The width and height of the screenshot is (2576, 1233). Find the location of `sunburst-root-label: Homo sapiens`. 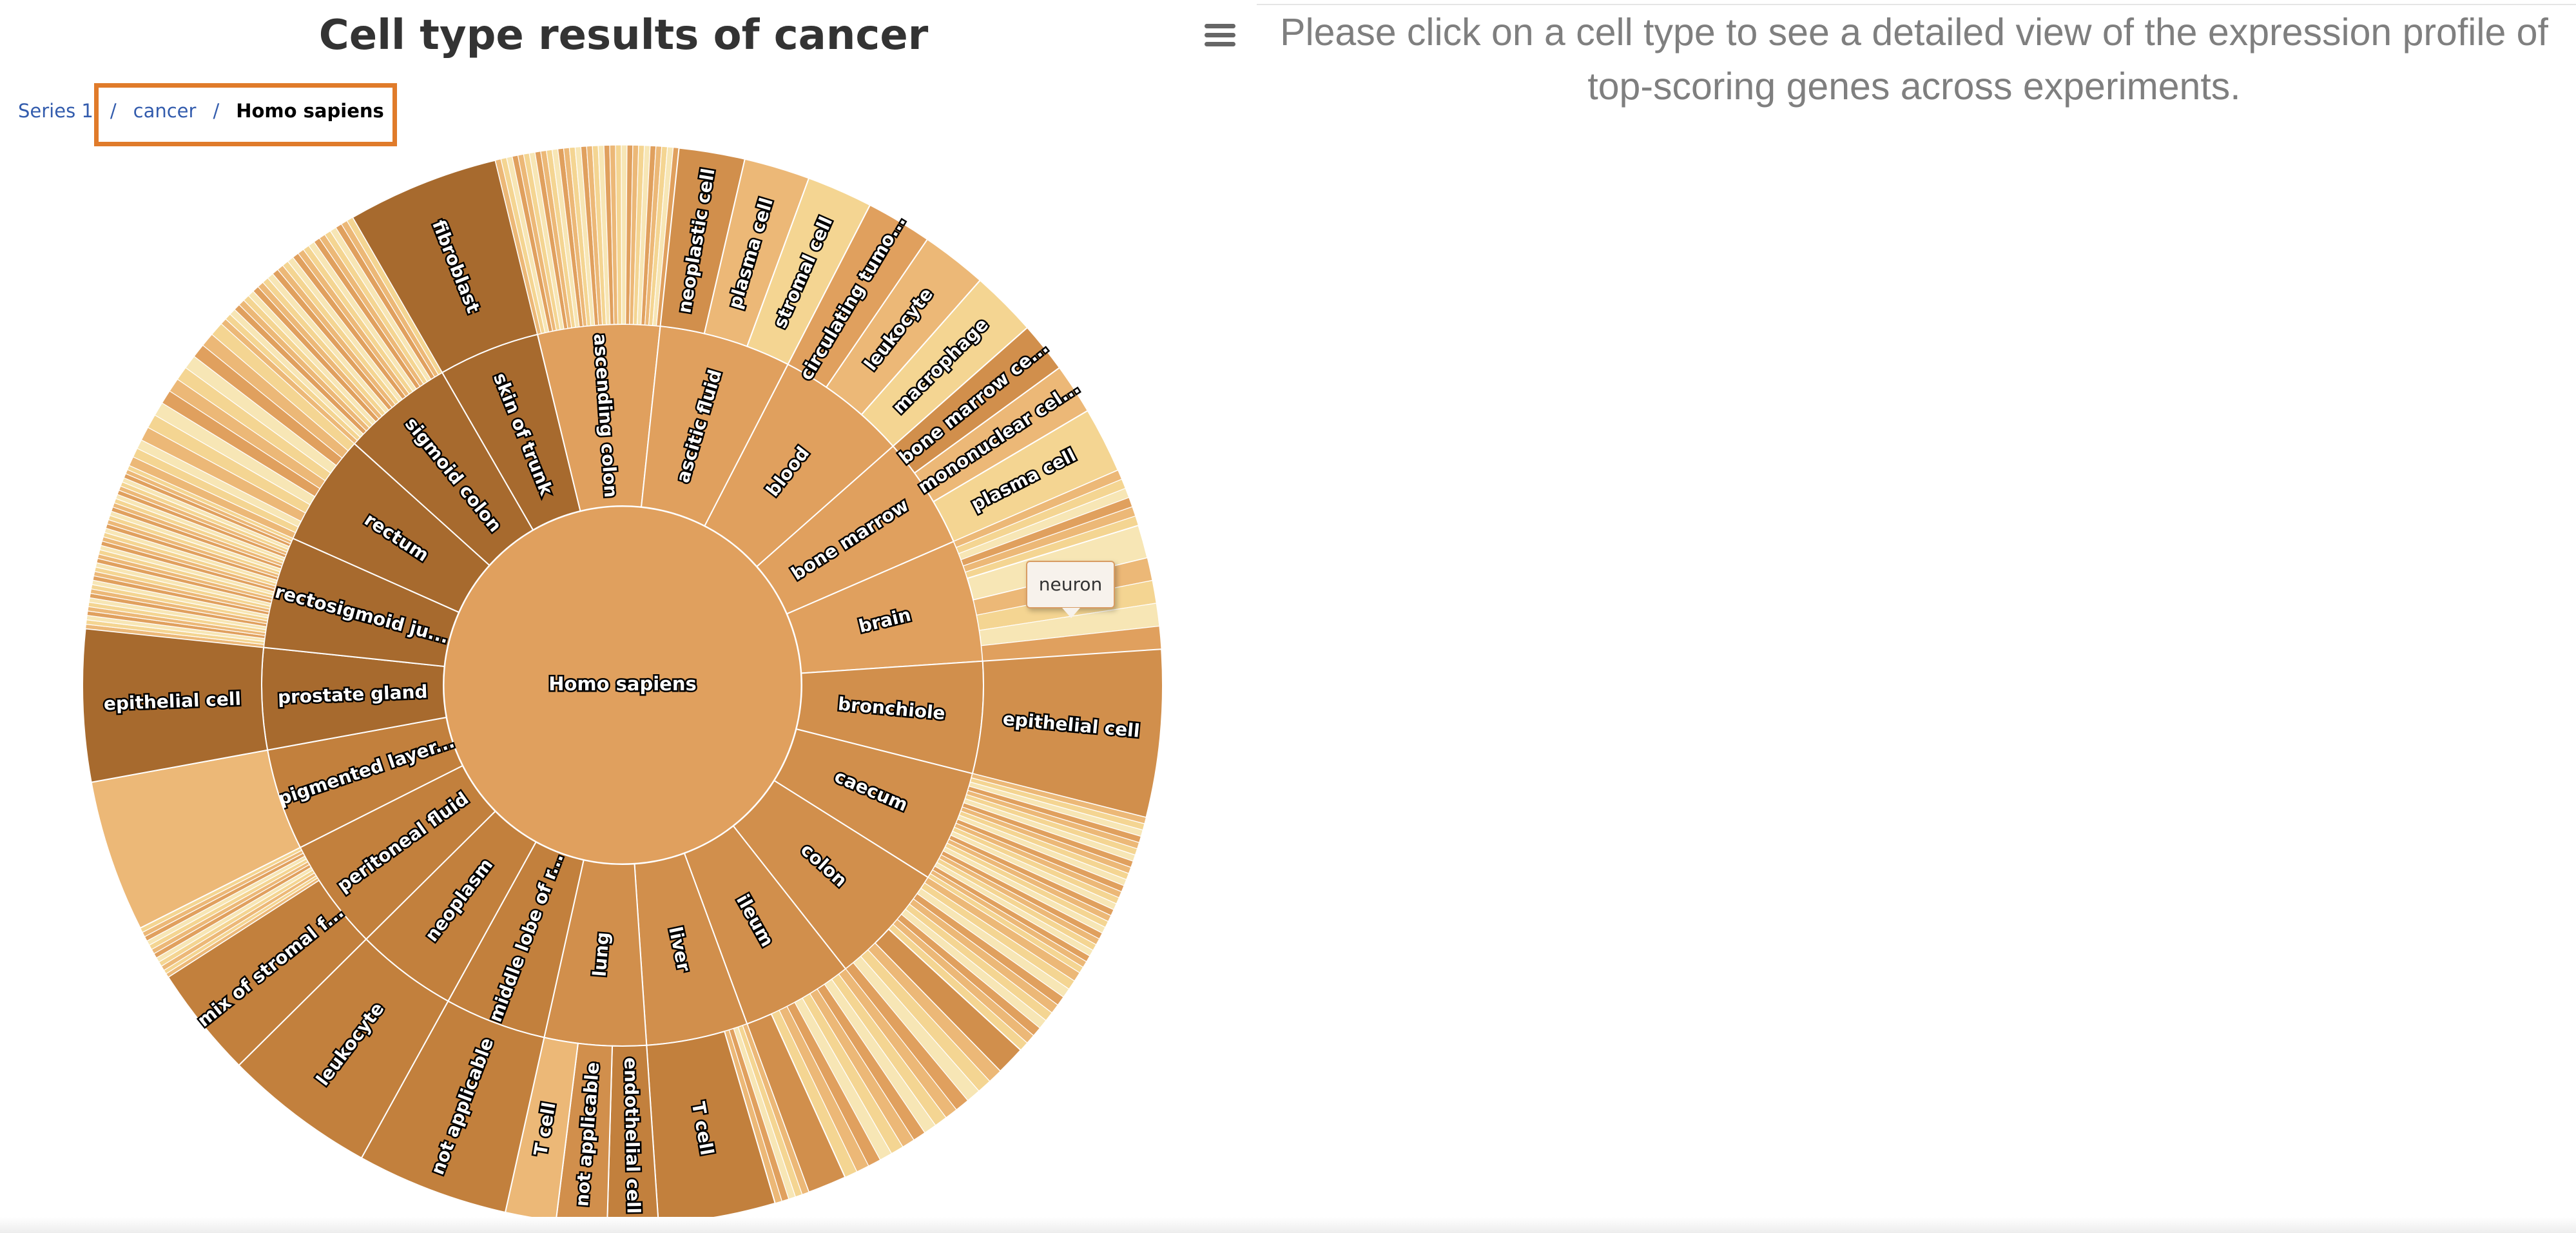

sunburst-root-label: Homo sapiens is located at coordinates (622, 684).